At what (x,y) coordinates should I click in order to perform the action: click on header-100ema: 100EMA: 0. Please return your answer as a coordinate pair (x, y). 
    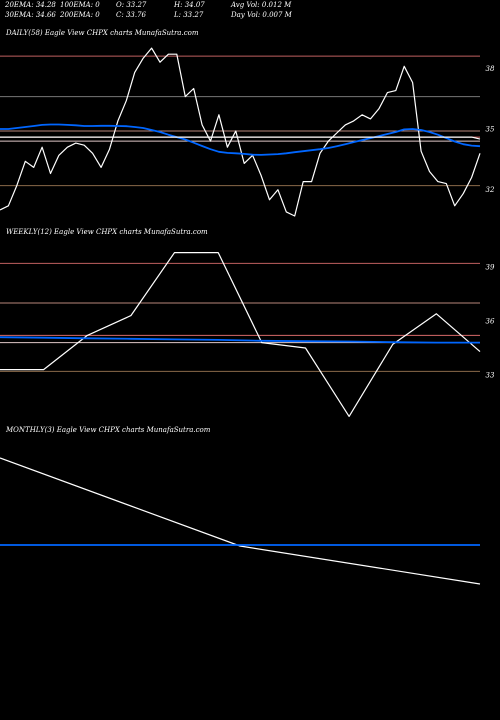
    Looking at the image, I should click on (80, 5).